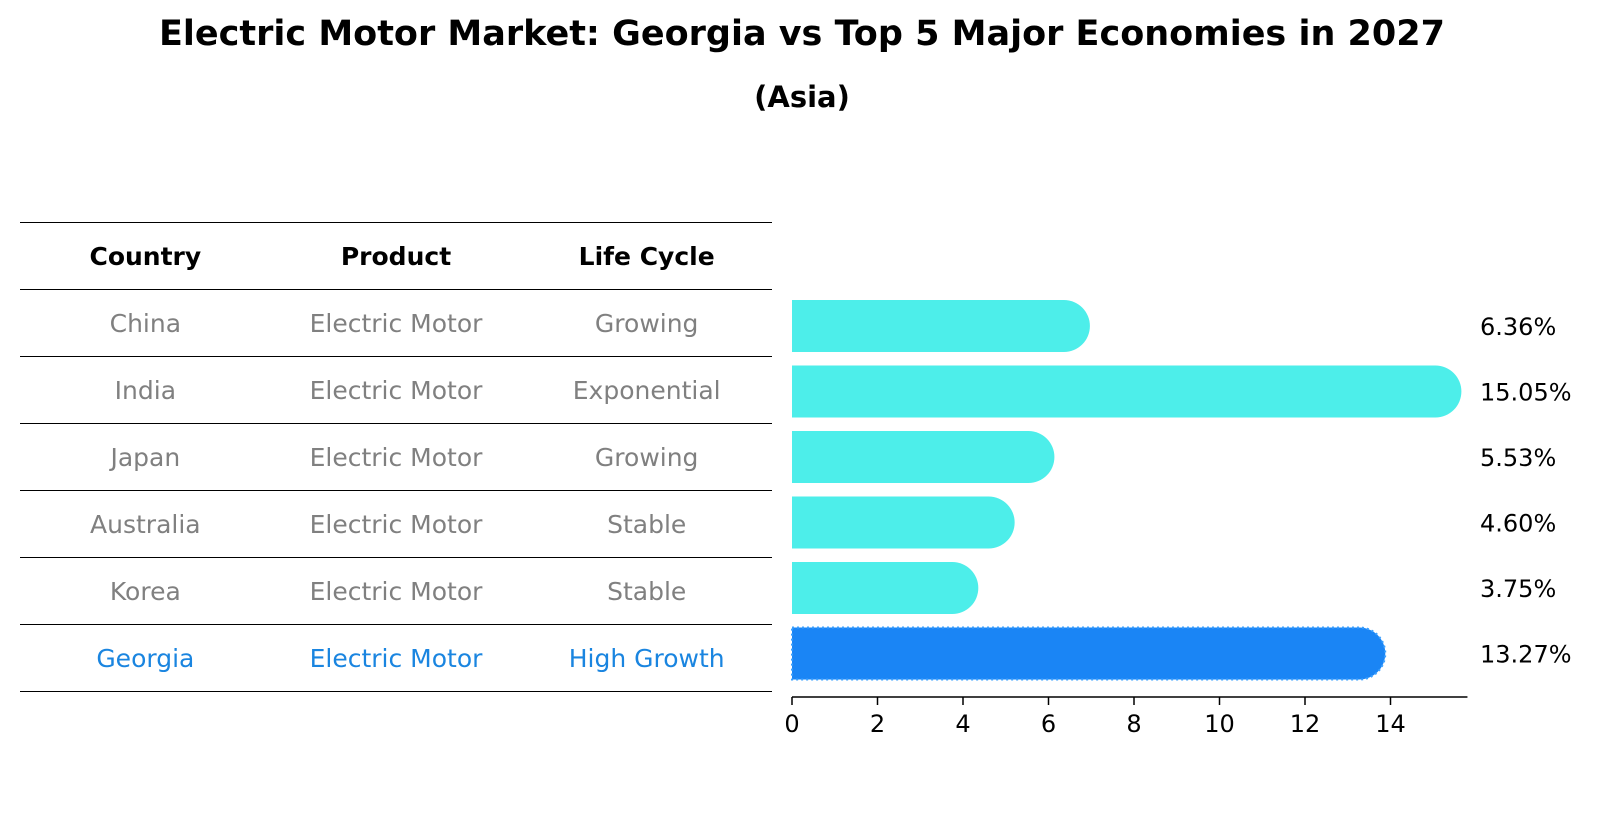 This screenshot has height=823, width=1604. I want to click on table-row-georgia: Georgia Electric Motor High Growth, so click(396, 658).